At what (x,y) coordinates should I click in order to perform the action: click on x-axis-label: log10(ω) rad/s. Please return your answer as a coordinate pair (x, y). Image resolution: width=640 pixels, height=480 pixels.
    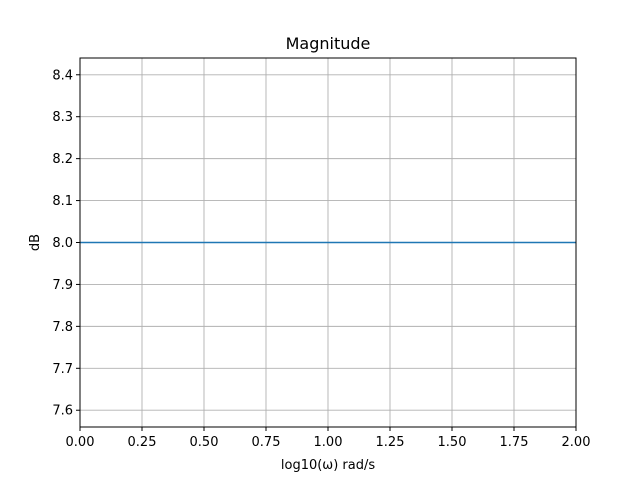
    Looking at the image, I should click on (328, 465).